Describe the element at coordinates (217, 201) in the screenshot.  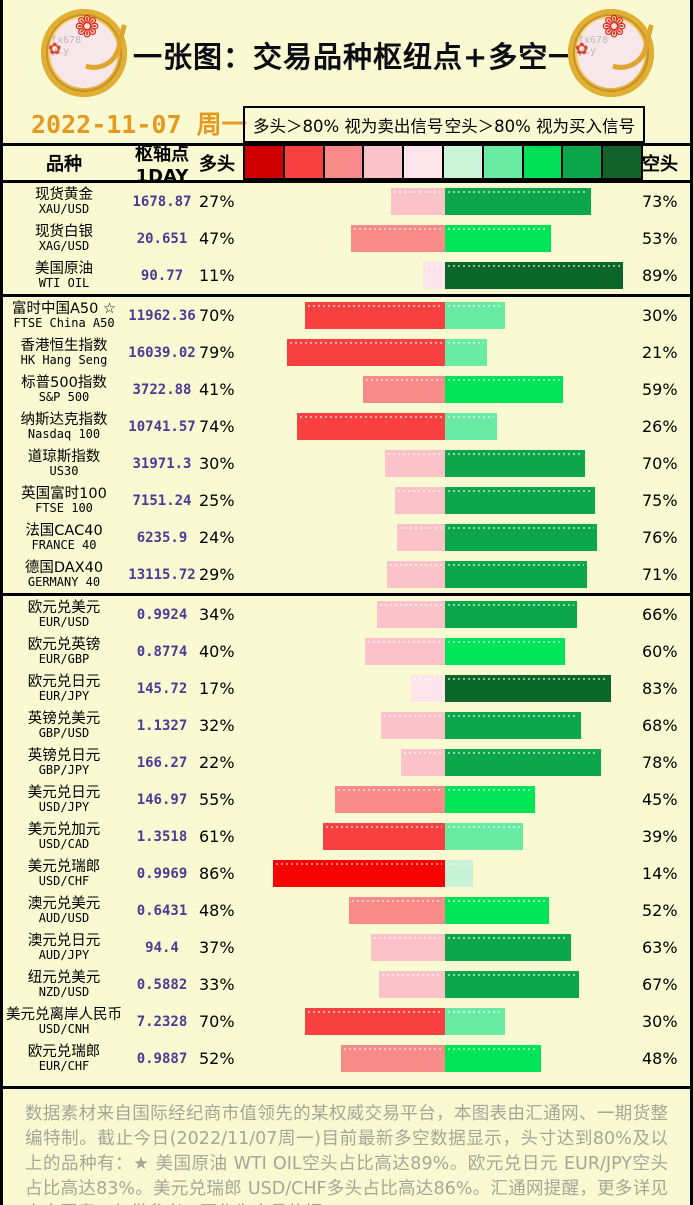
I see `long-percent: 27%` at that location.